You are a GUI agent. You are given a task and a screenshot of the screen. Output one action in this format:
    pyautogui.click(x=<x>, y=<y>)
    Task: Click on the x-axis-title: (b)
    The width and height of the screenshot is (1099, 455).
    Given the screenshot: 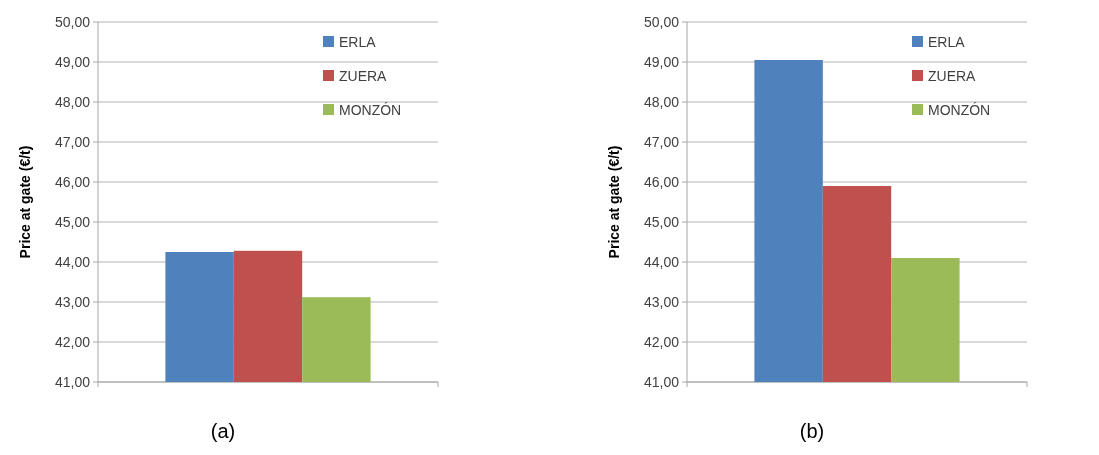 What is the action you would take?
    pyautogui.click(x=812, y=431)
    